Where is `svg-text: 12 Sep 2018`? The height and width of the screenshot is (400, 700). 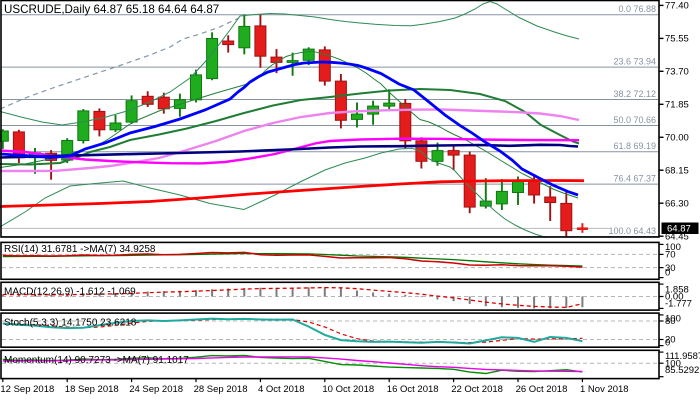
svg-text: 12 Sep 2018 is located at coordinates (27, 389).